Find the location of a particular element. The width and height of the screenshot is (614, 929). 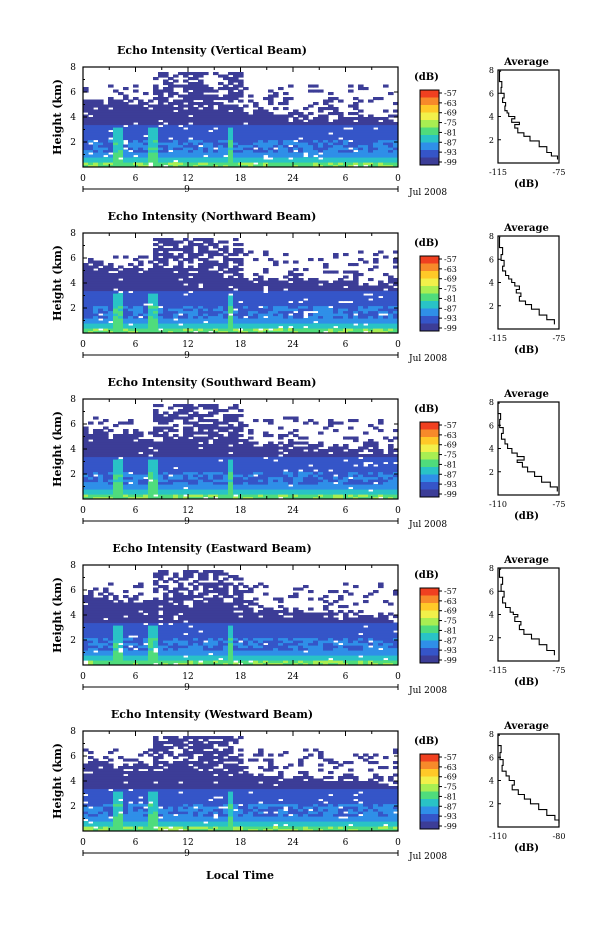

colorbar-swatch is located at coordinates (429, 312).